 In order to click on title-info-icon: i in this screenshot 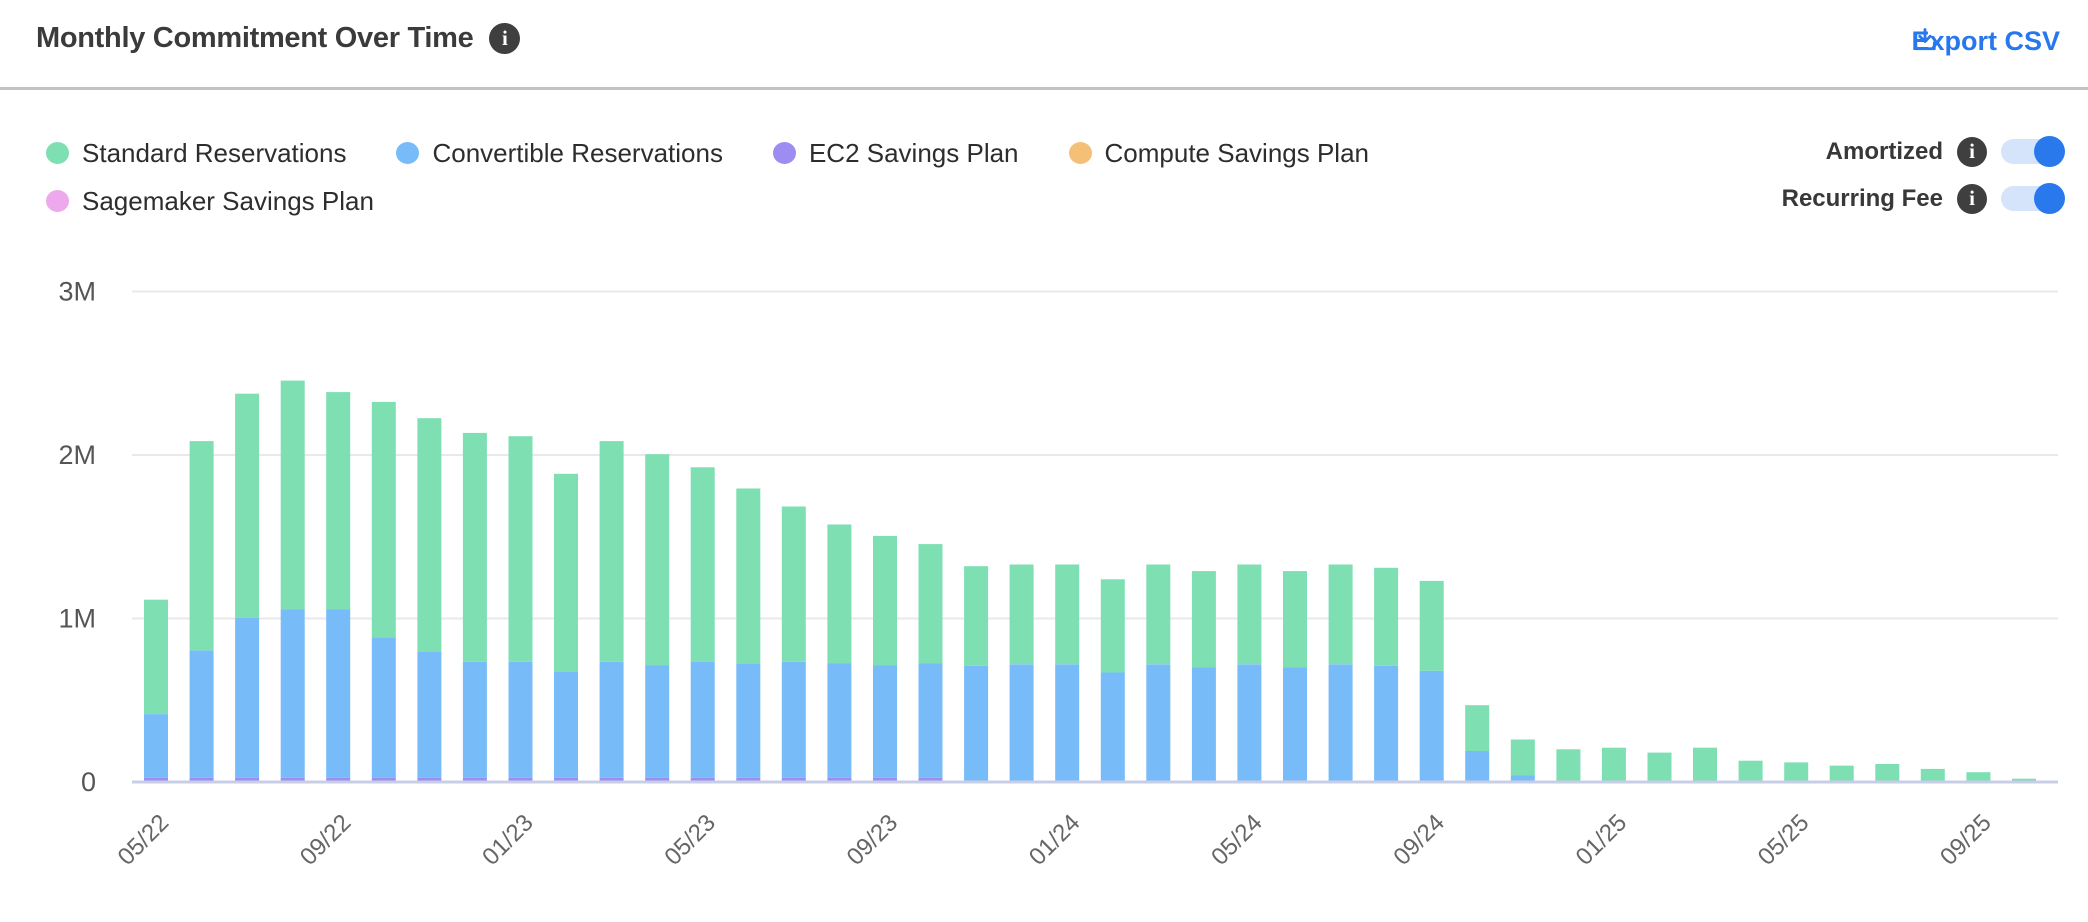, I will do `click(505, 38)`.